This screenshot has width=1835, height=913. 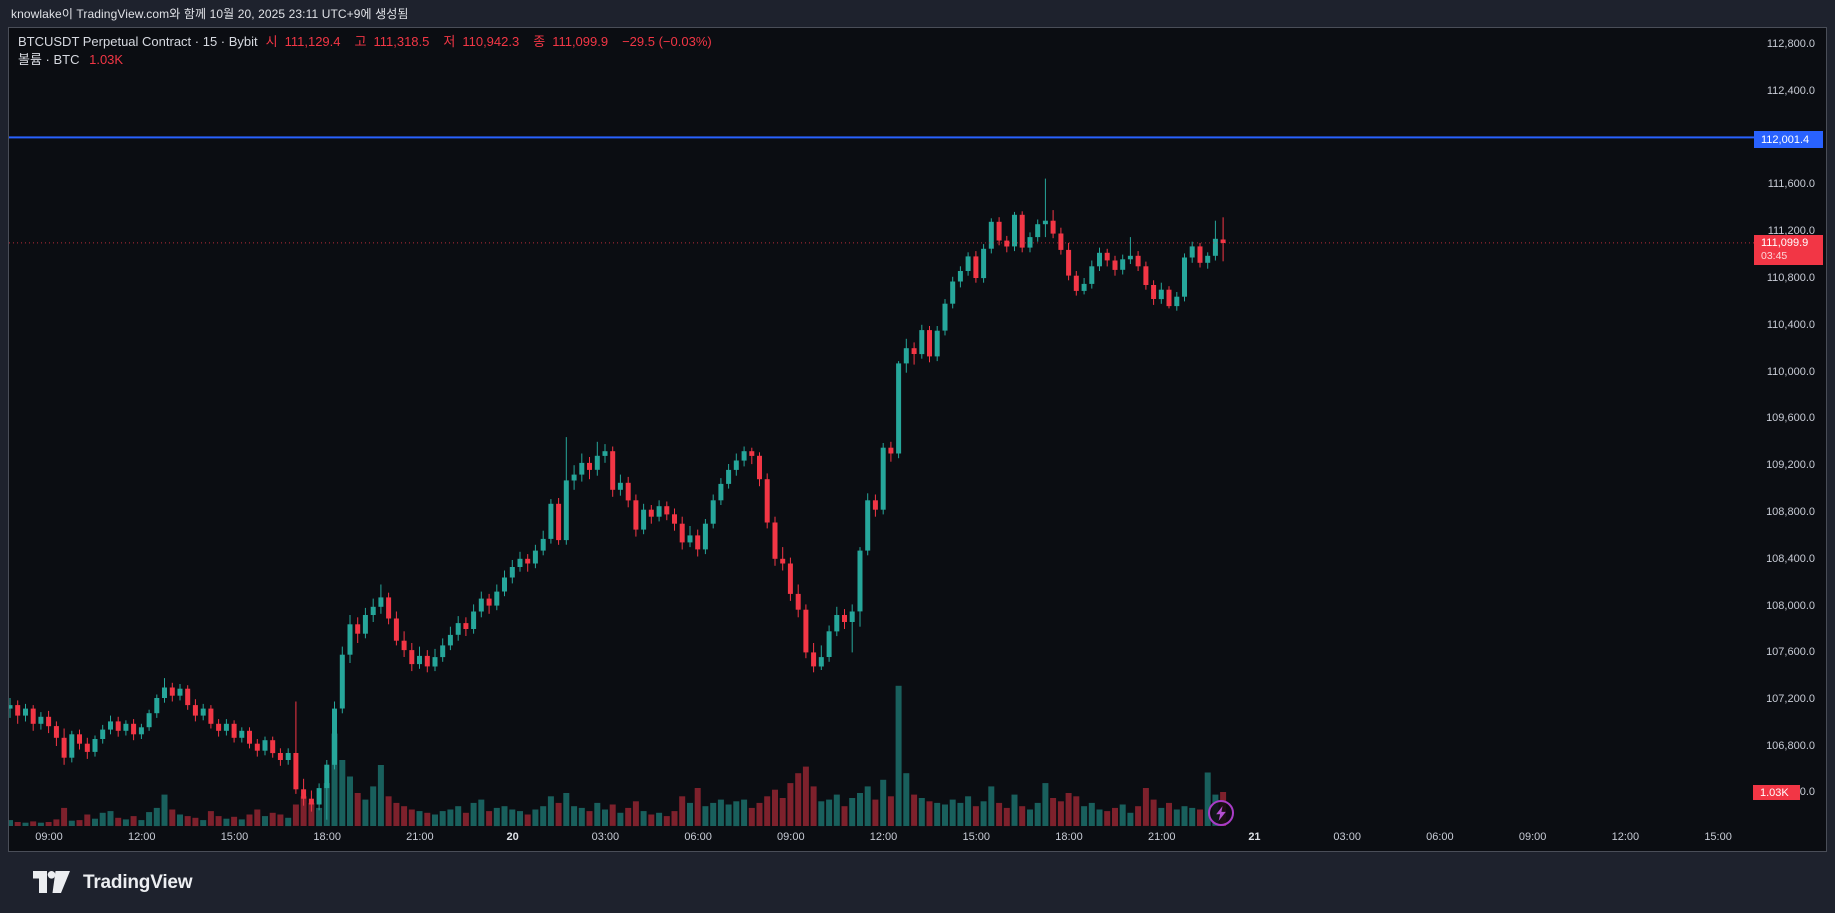 What do you see at coordinates (1776, 792) in the screenshot?
I see `current-volume-label: 1.03K` at bounding box center [1776, 792].